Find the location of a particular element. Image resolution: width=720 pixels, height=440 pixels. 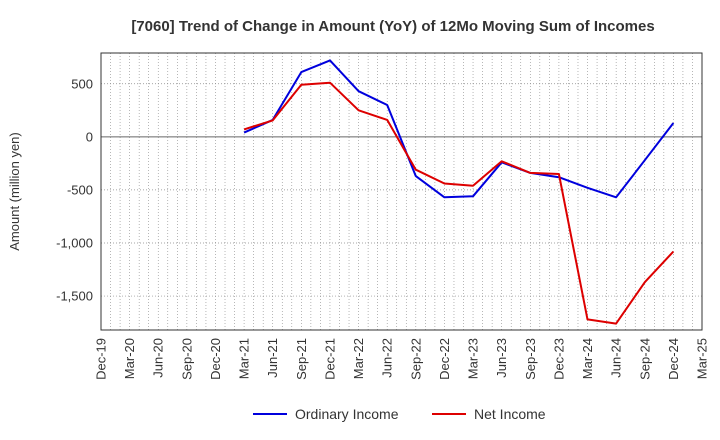

y-axis: 500 0 -500 -1,000 -1,500 is located at coordinates (74, 189).